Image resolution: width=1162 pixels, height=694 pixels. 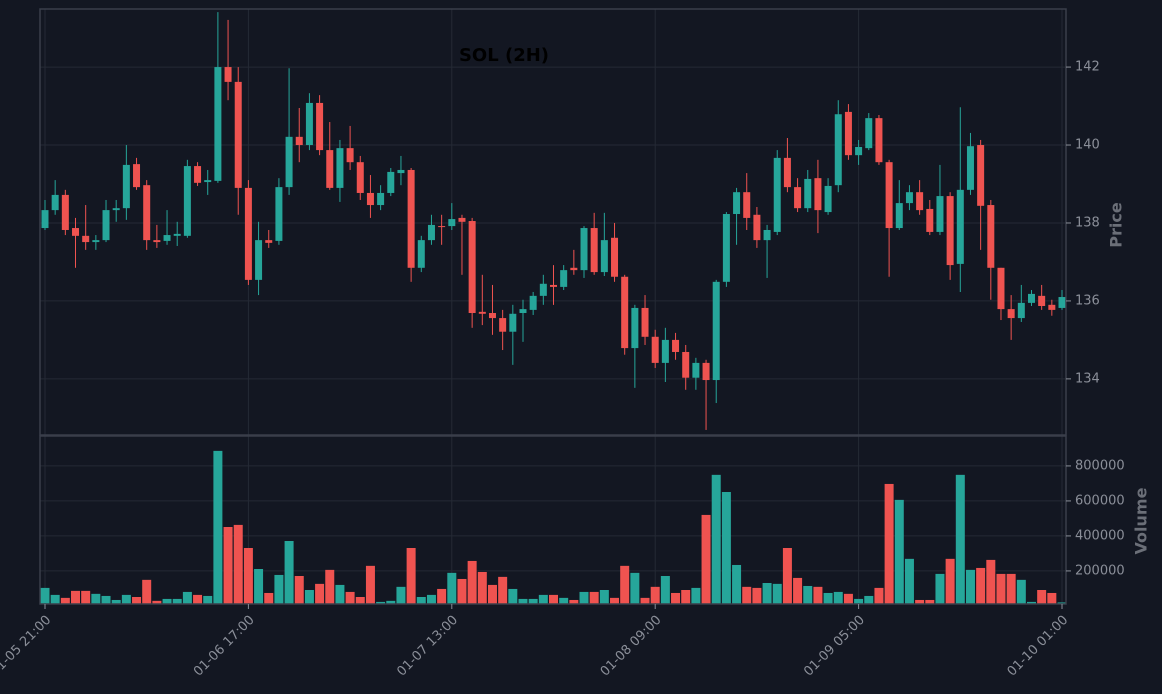 What do you see at coordinates (1100, 535) in the screenshot?
I see `volume-tick-label: 400000` at bounding box center [1100, 535].